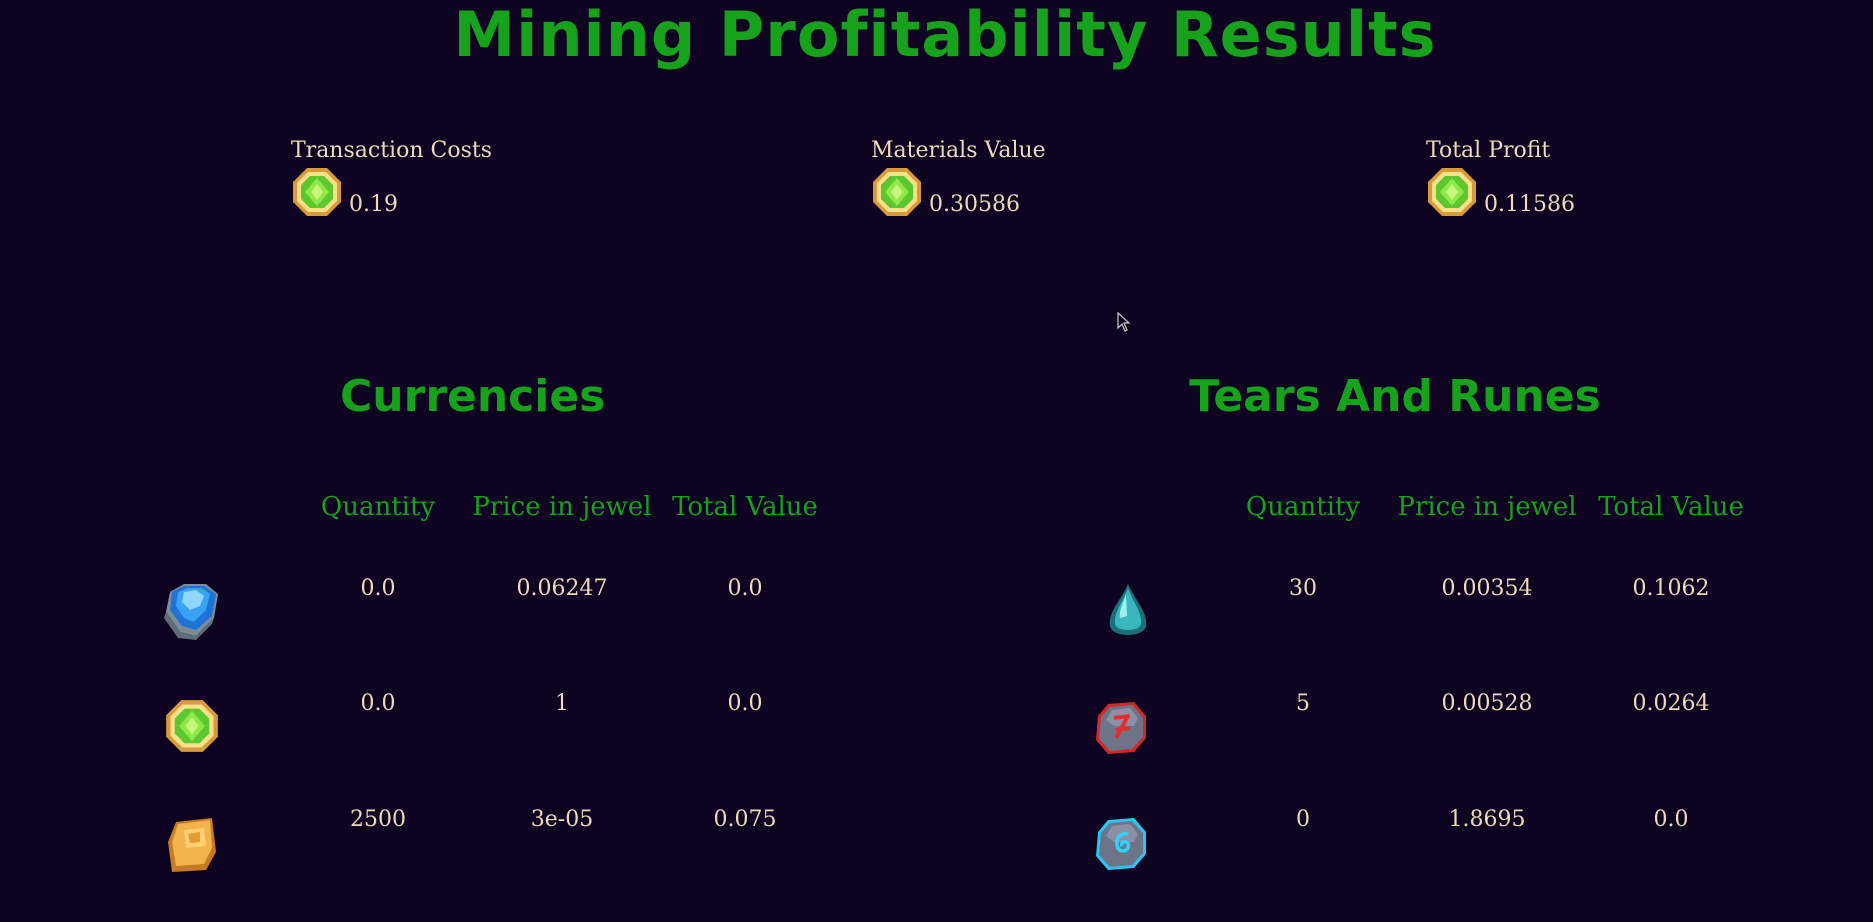  I want to click on tears-runes-row-1-quantity: 30, so click(1303, 588).